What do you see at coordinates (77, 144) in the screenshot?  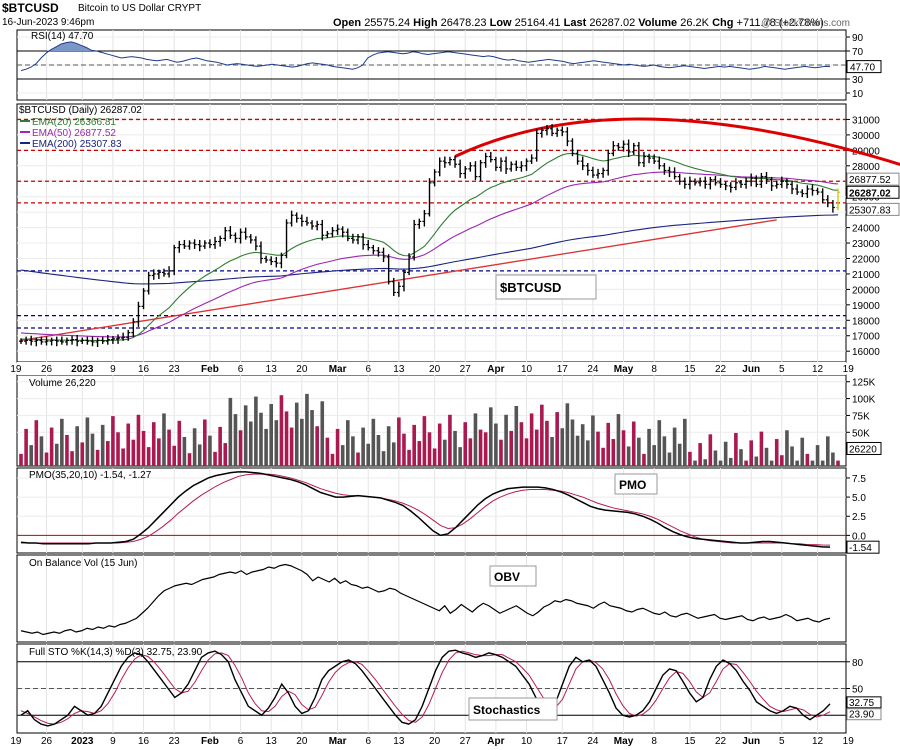 I see `legend-entry: EMA(200) 25307.83` at bounding box center [77, 144].